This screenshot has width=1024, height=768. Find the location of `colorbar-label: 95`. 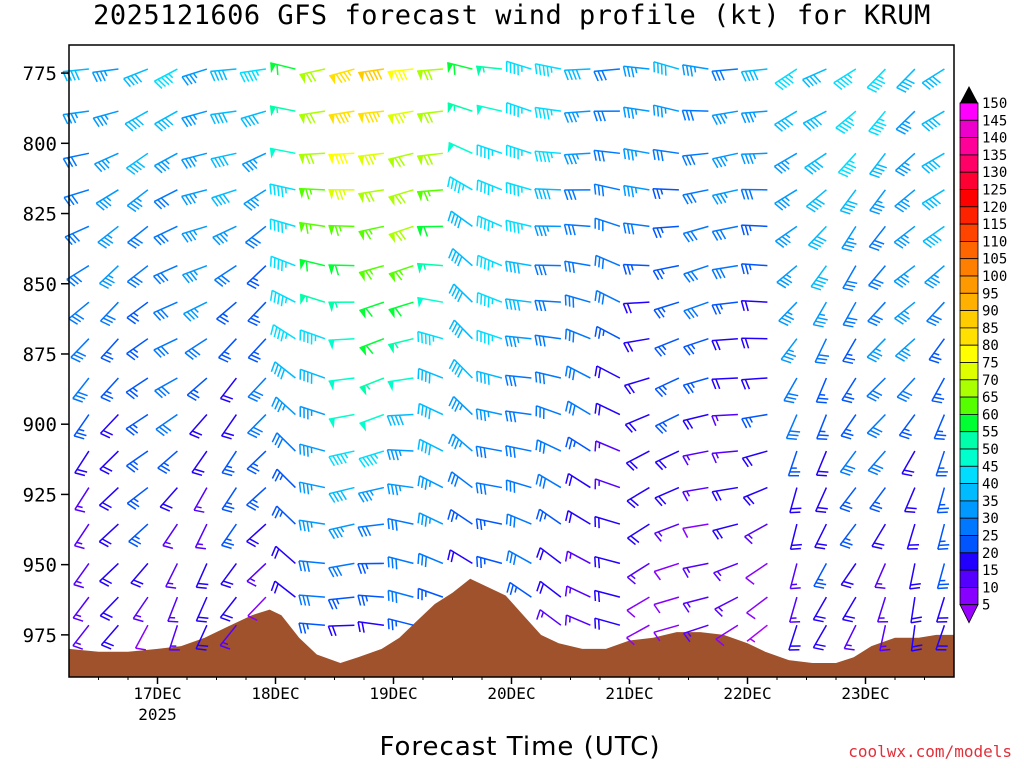

colorbar-label: 95 is located at coordinates (990, 294).